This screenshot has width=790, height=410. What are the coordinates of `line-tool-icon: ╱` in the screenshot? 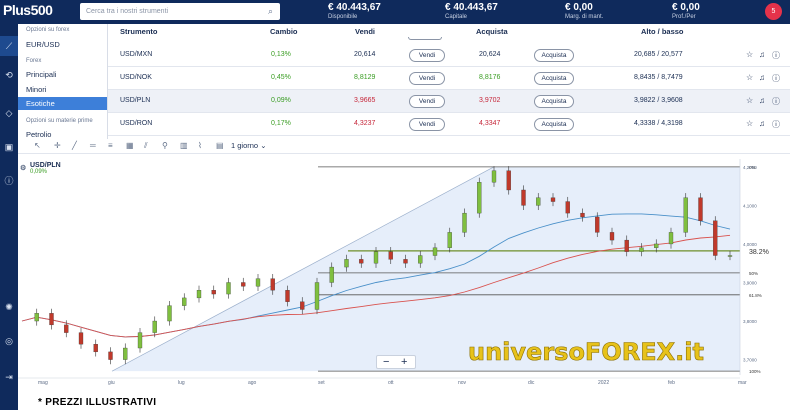 It's located at (74, 145).